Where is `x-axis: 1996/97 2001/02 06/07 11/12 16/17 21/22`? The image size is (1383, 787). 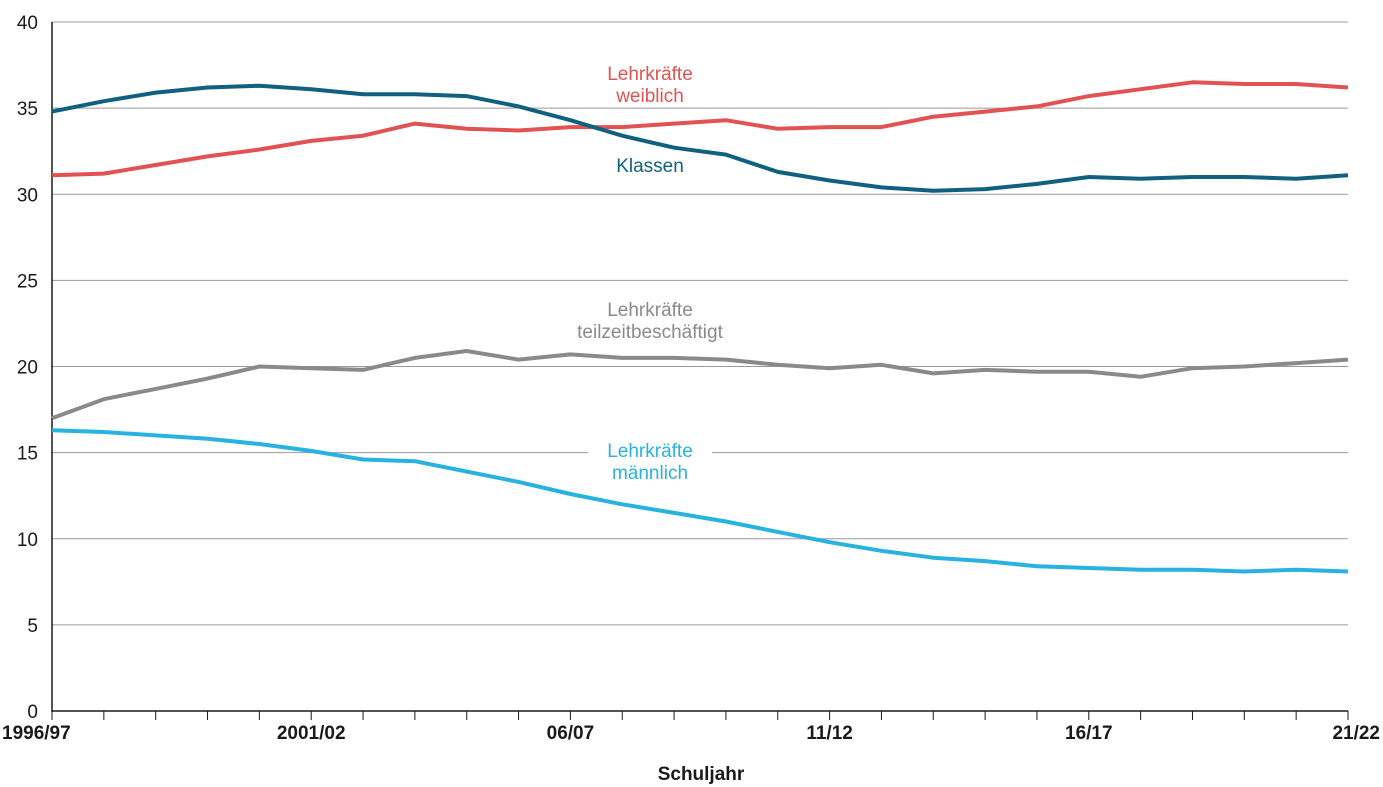 x-axis: 1996/97 2001/02 06/07 11/12 16/17 21/22 is located at coordinates (691, 727).